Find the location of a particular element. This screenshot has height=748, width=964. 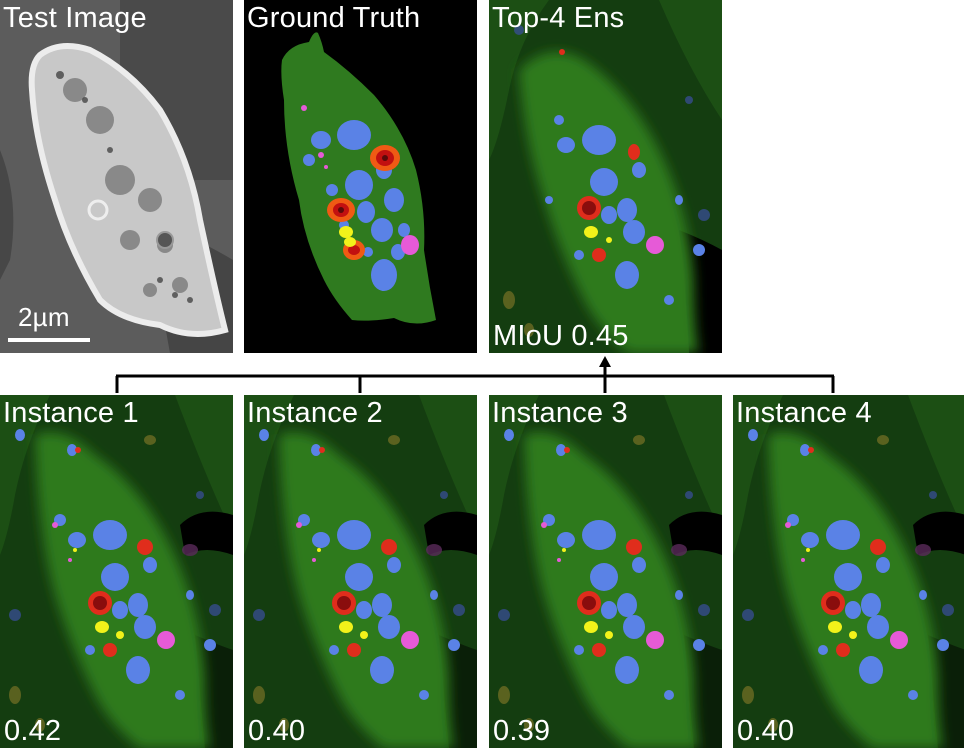

panel-title: Instance 4 is located at coordinates (804, 413).